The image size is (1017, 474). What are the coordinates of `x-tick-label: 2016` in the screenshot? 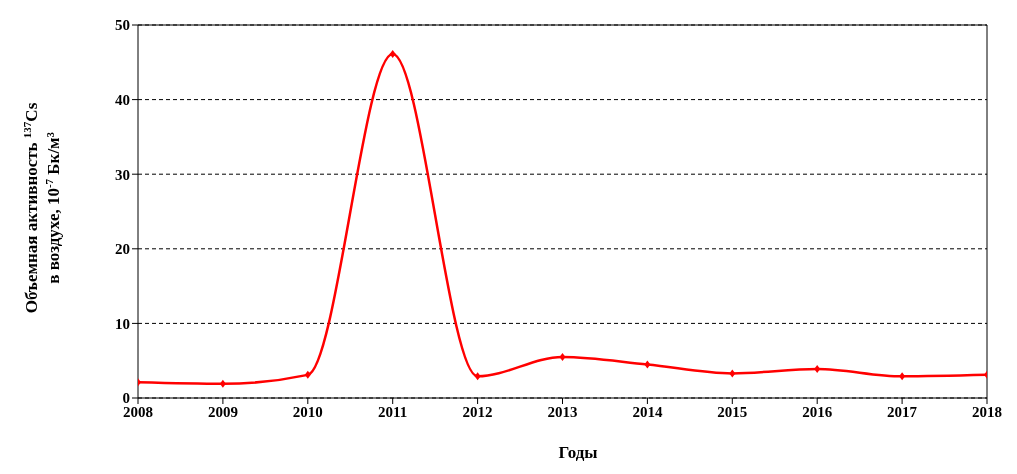 It's located at (817, 411).